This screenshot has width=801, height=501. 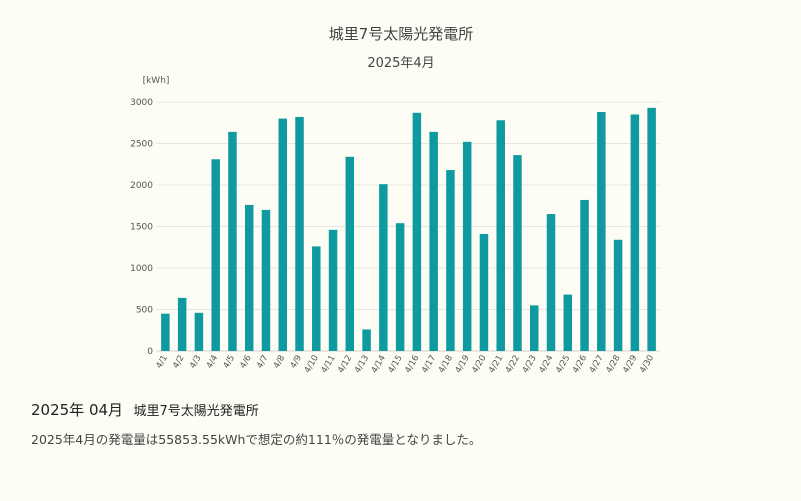 What do you see at coordinates (496, 365) in the screenshot?
I see `x-tick-label: 4/21` at bounding box center [496, 365].